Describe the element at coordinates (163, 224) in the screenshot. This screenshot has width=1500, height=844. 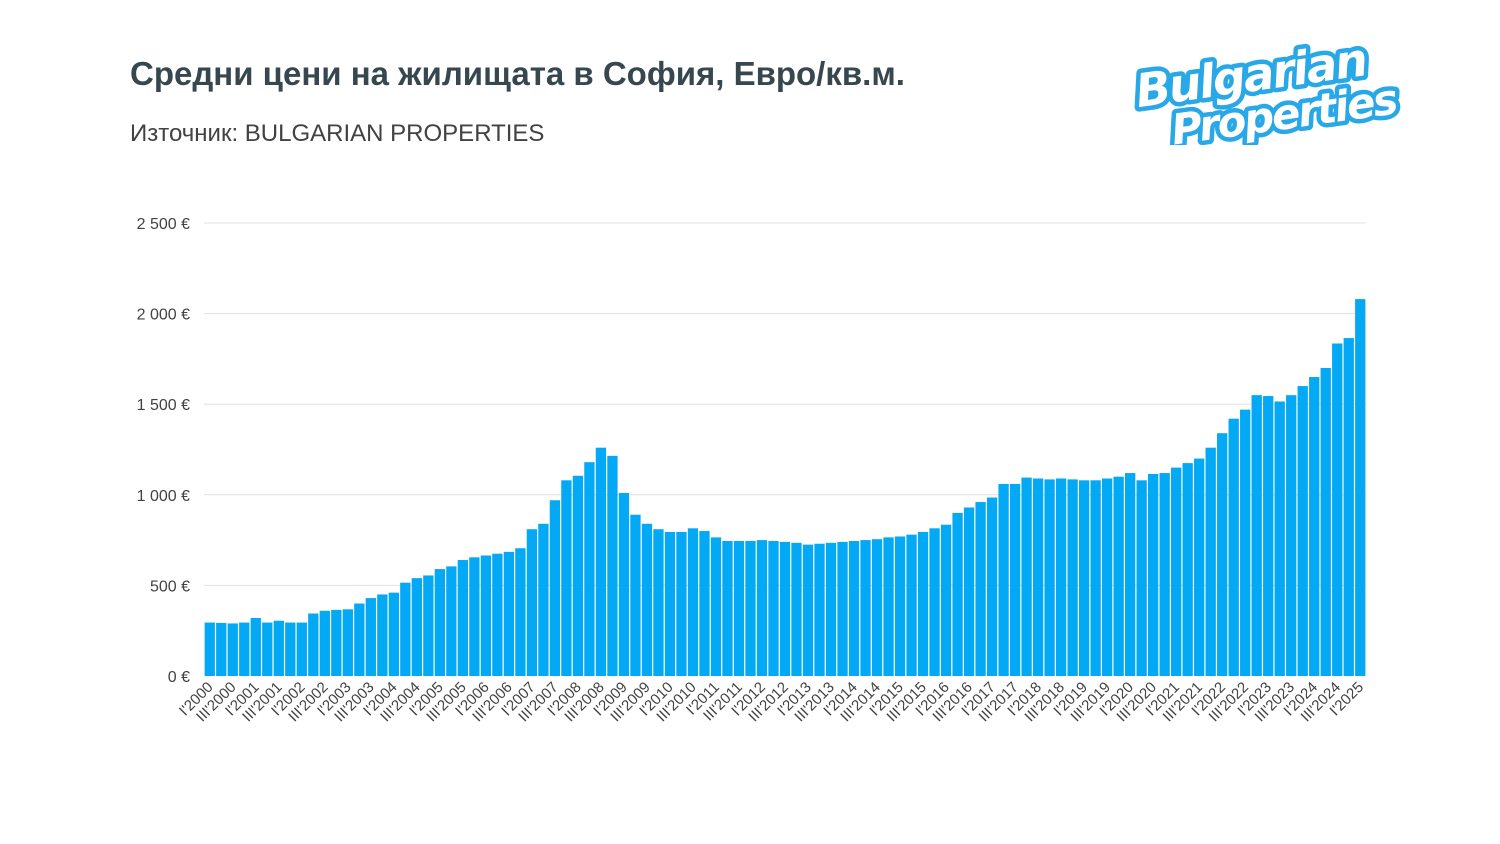
I see `y-tick-label: 2 500 €` at that location.